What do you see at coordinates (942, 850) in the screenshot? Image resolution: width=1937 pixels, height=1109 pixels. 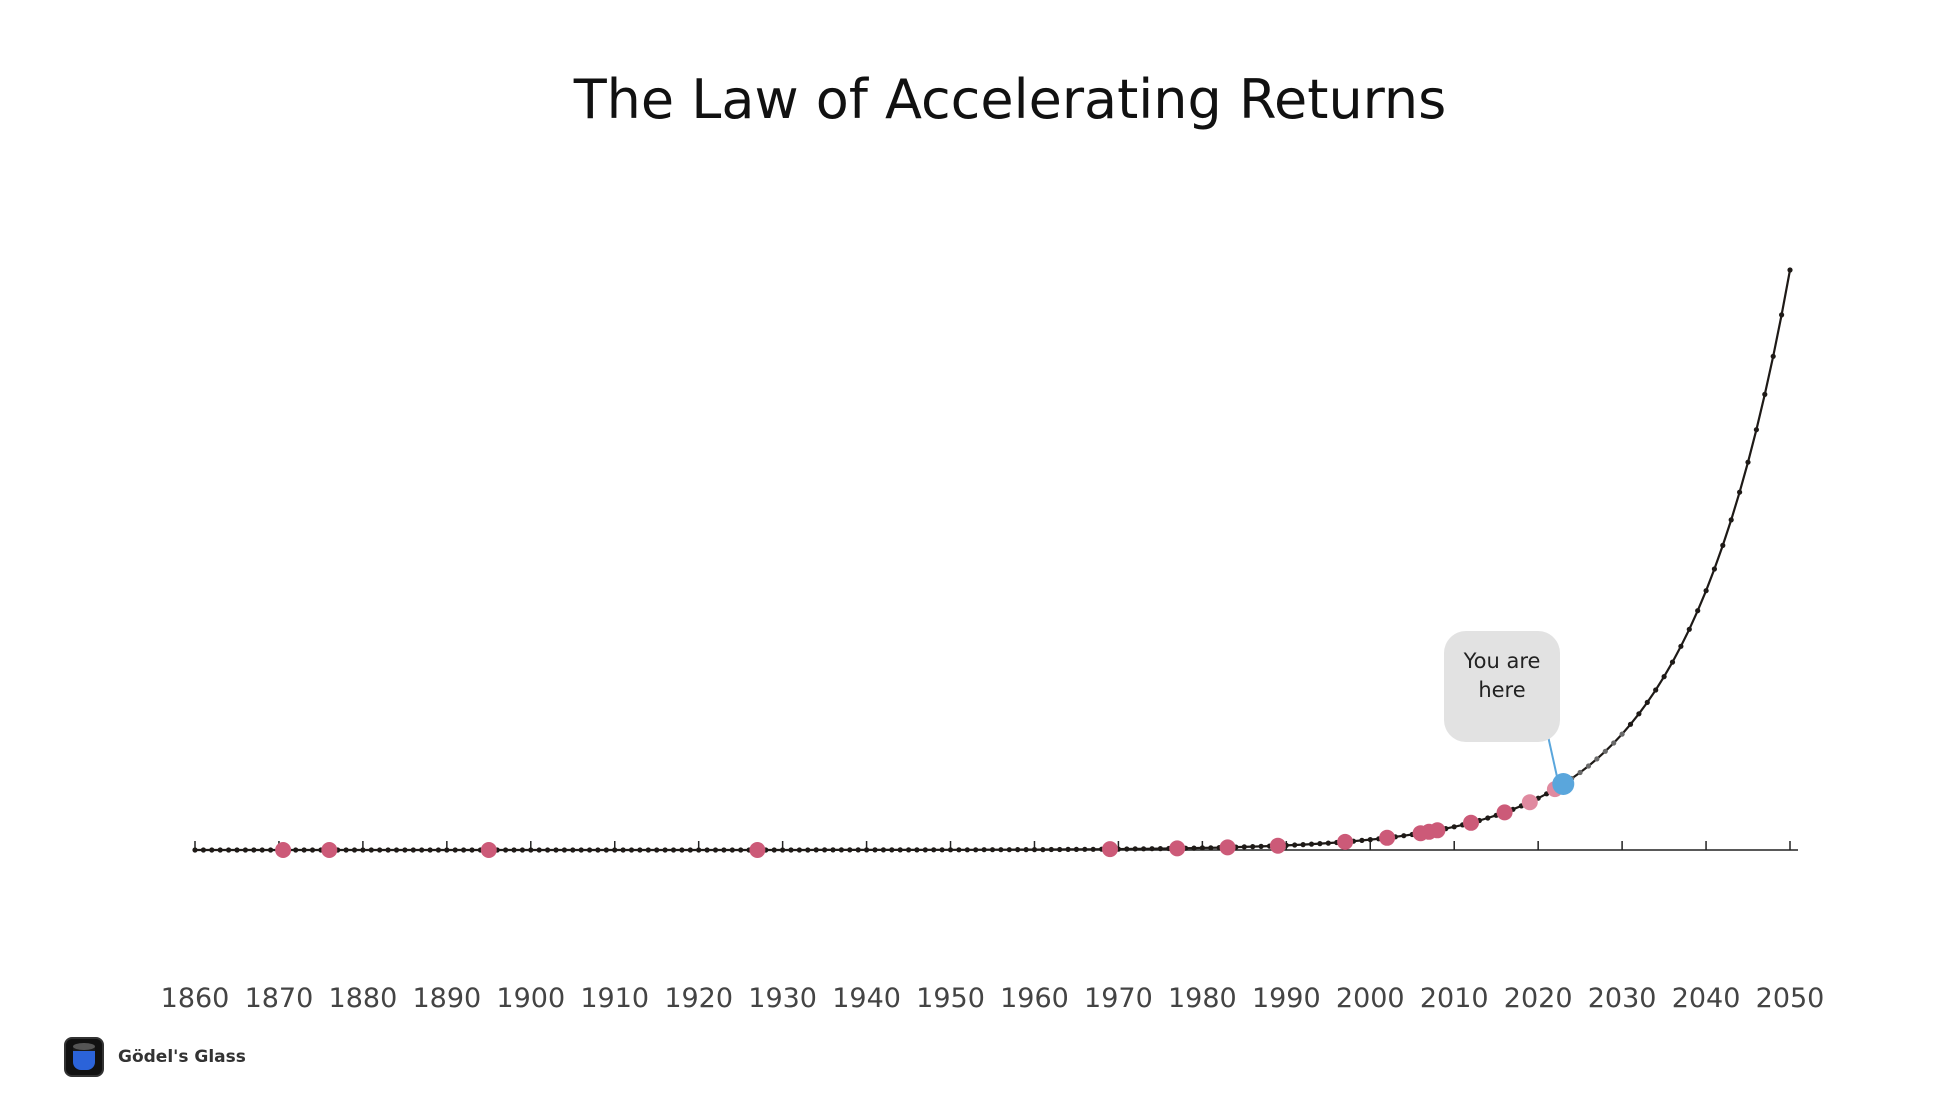 I see `data-point-1949` at bounding box center [942, 850].